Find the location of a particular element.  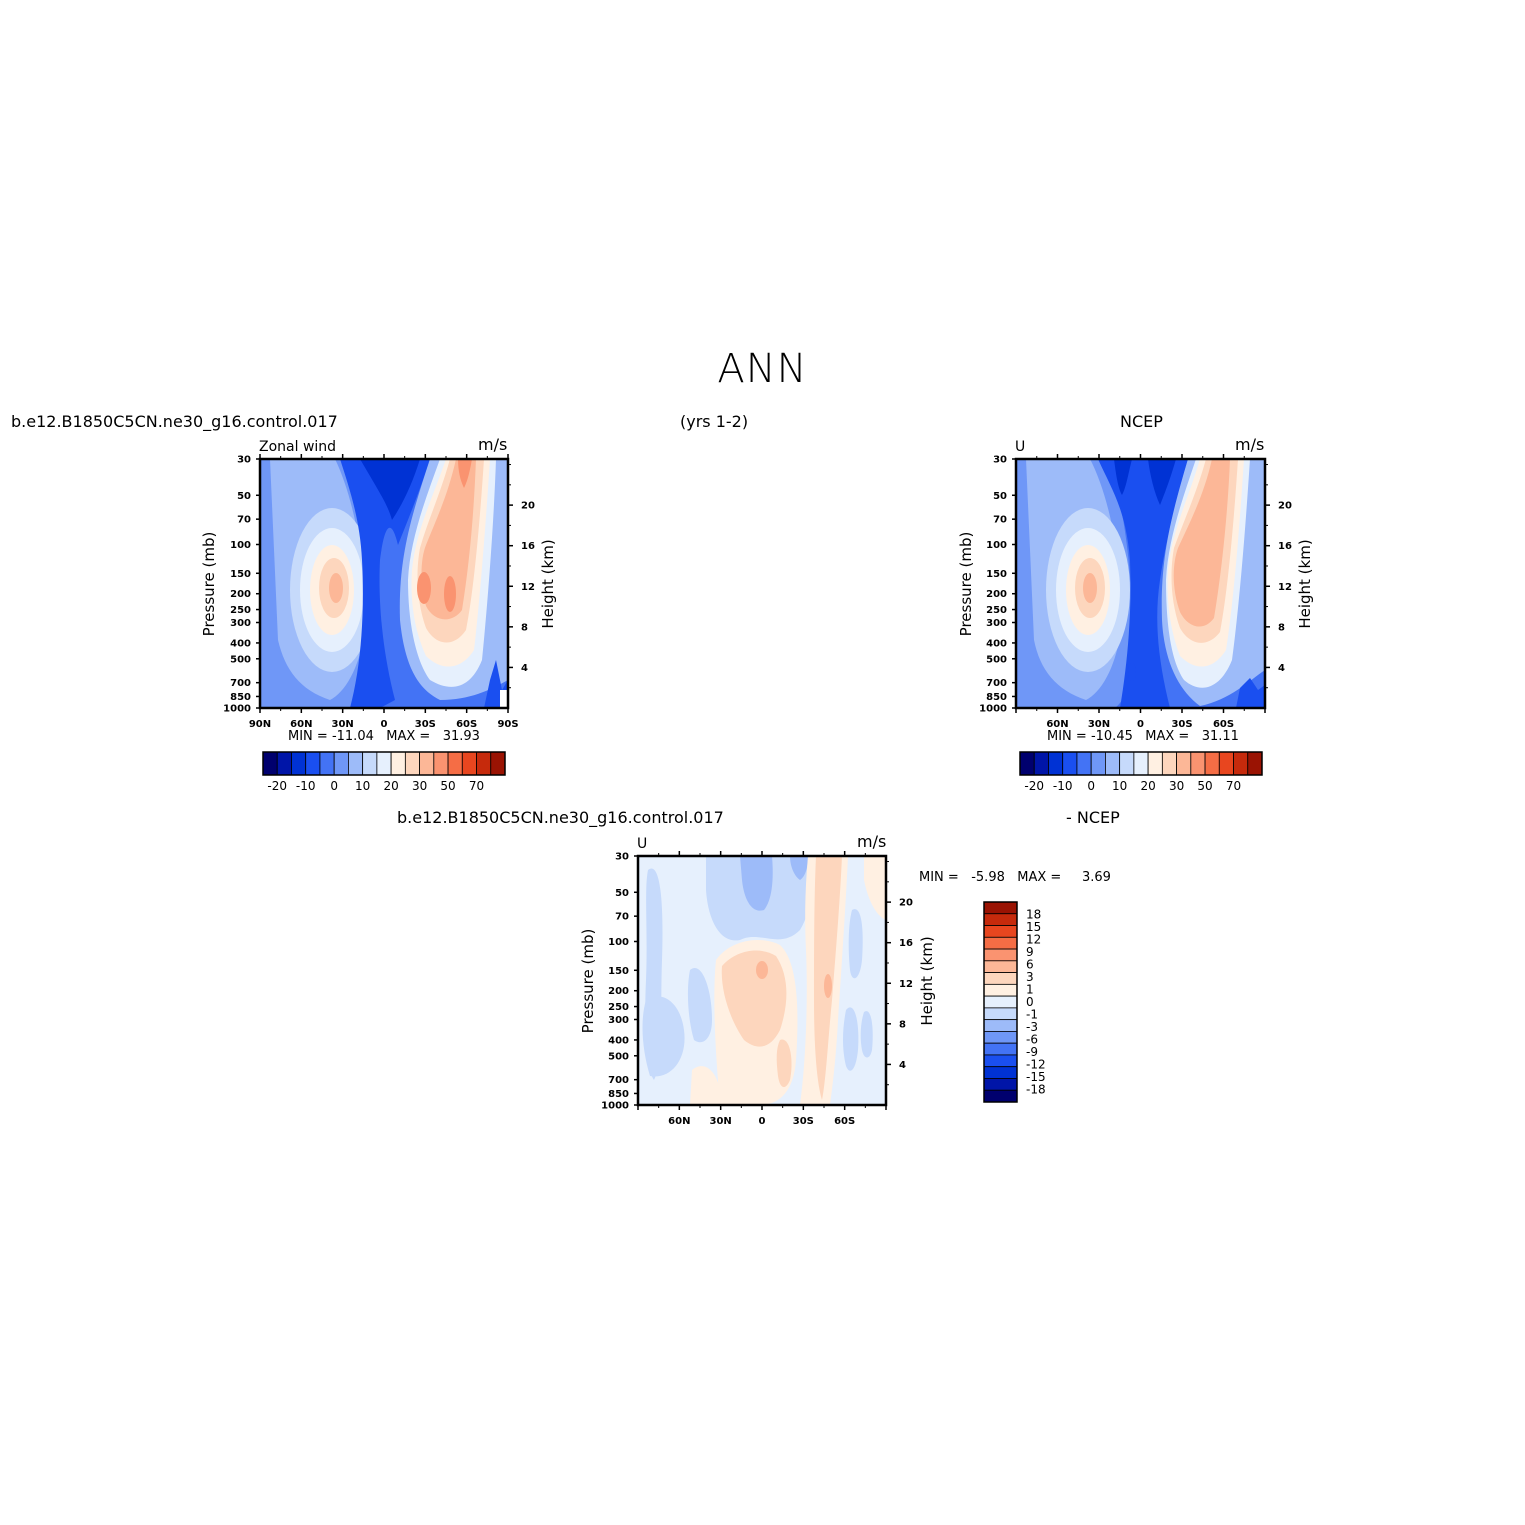

diff-neg-upper-core2 is located at coordinates (799, 868).